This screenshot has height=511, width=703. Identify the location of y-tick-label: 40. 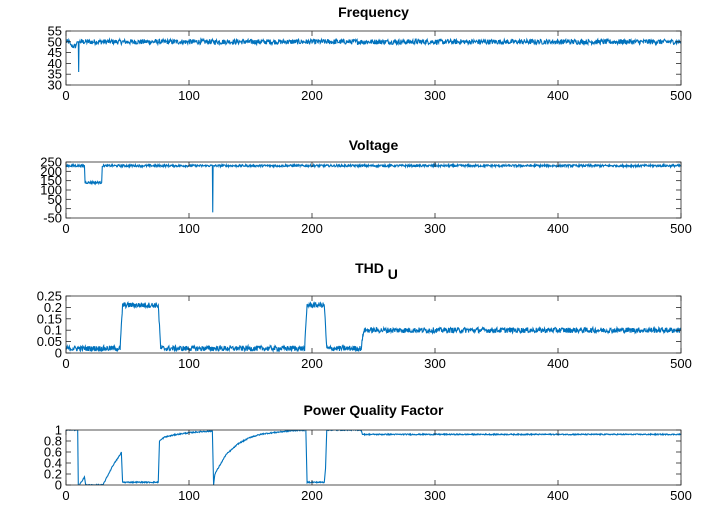
(55, 63).